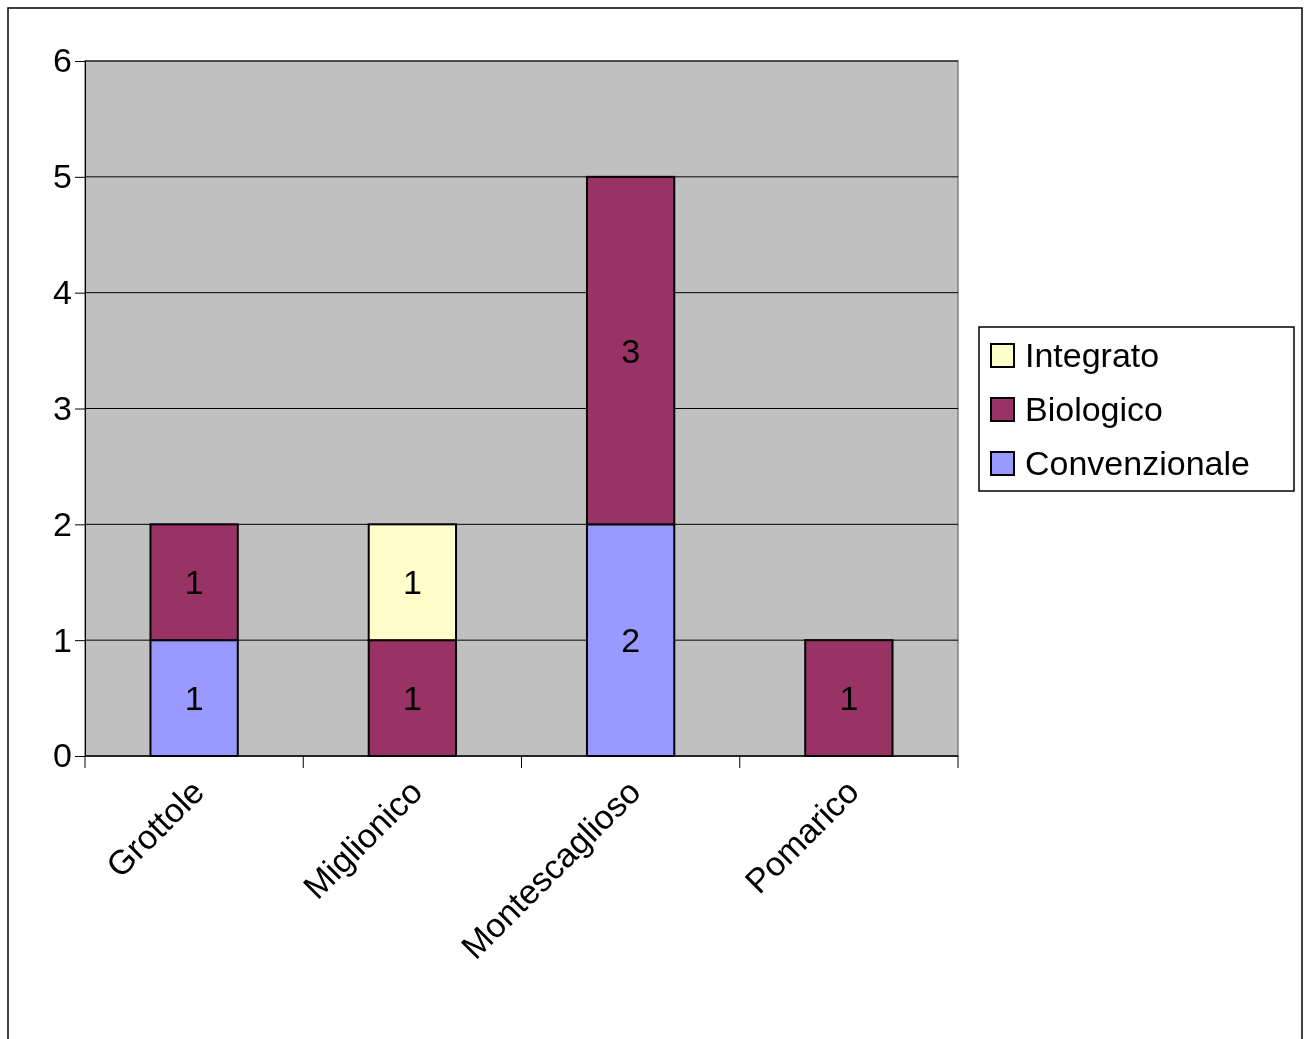  Describe the element at coordinates (62, 407) in the screenshot. I see `y-tick-label: 3` at that location.